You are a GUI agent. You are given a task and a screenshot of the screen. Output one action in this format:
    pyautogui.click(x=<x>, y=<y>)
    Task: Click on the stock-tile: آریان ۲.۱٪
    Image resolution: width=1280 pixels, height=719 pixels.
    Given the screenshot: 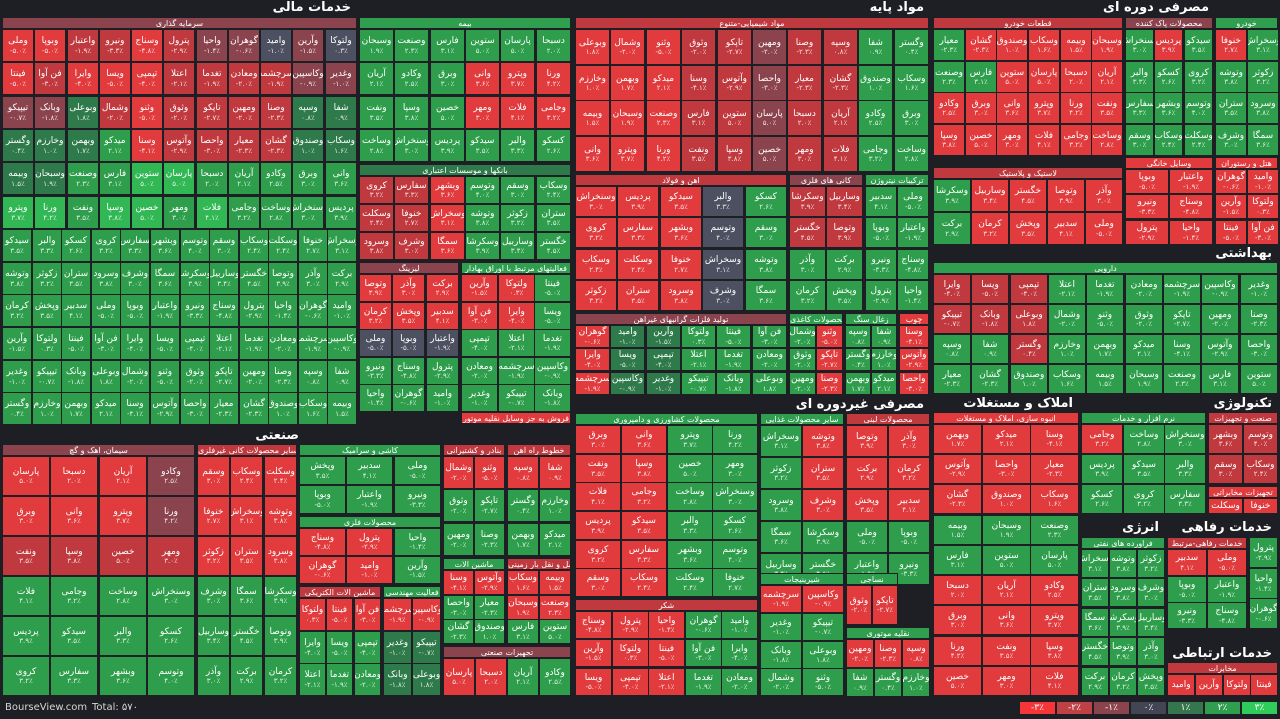 What is the action you would take?
    pyautogui.click(x=123, y=476)
    